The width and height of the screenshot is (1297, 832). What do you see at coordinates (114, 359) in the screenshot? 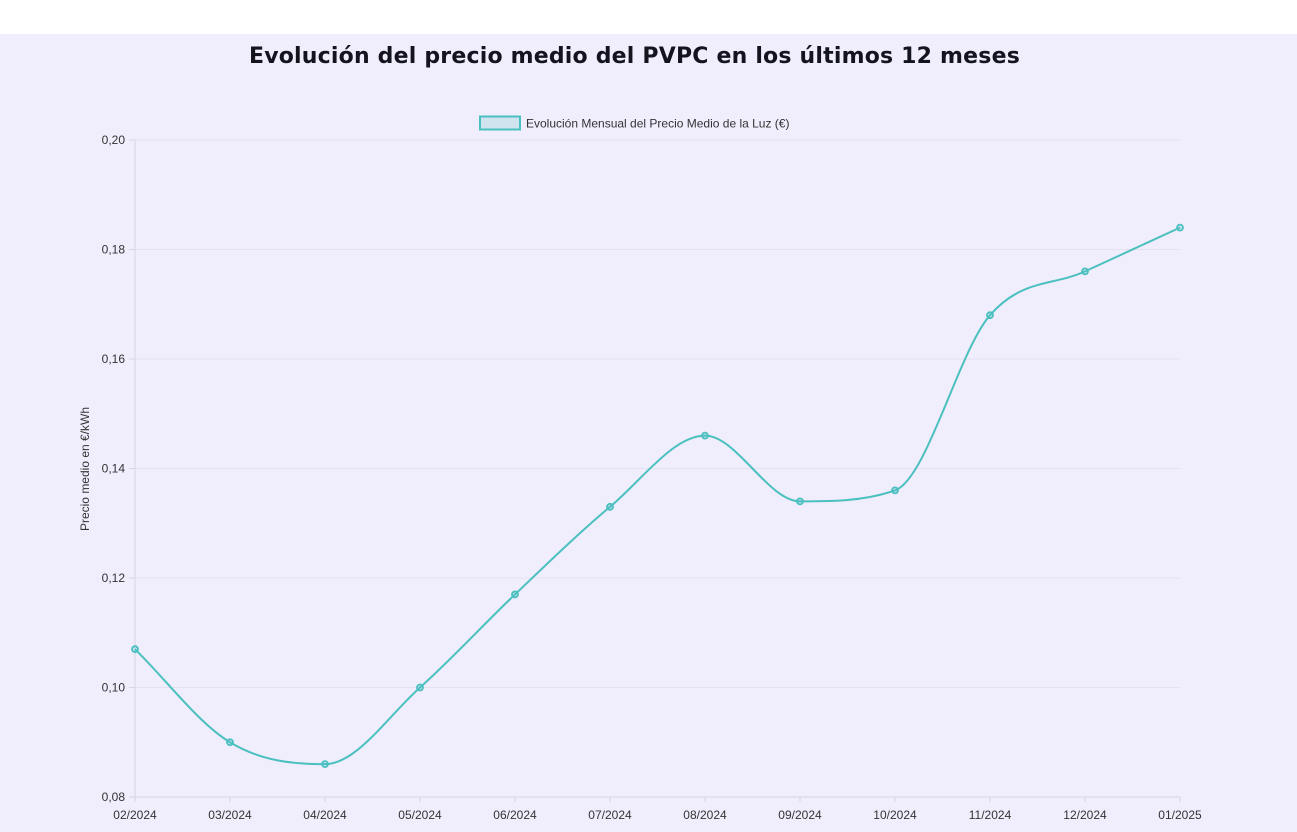
I see `y-tick-label: 0,16` at bounding box center [114, 359].